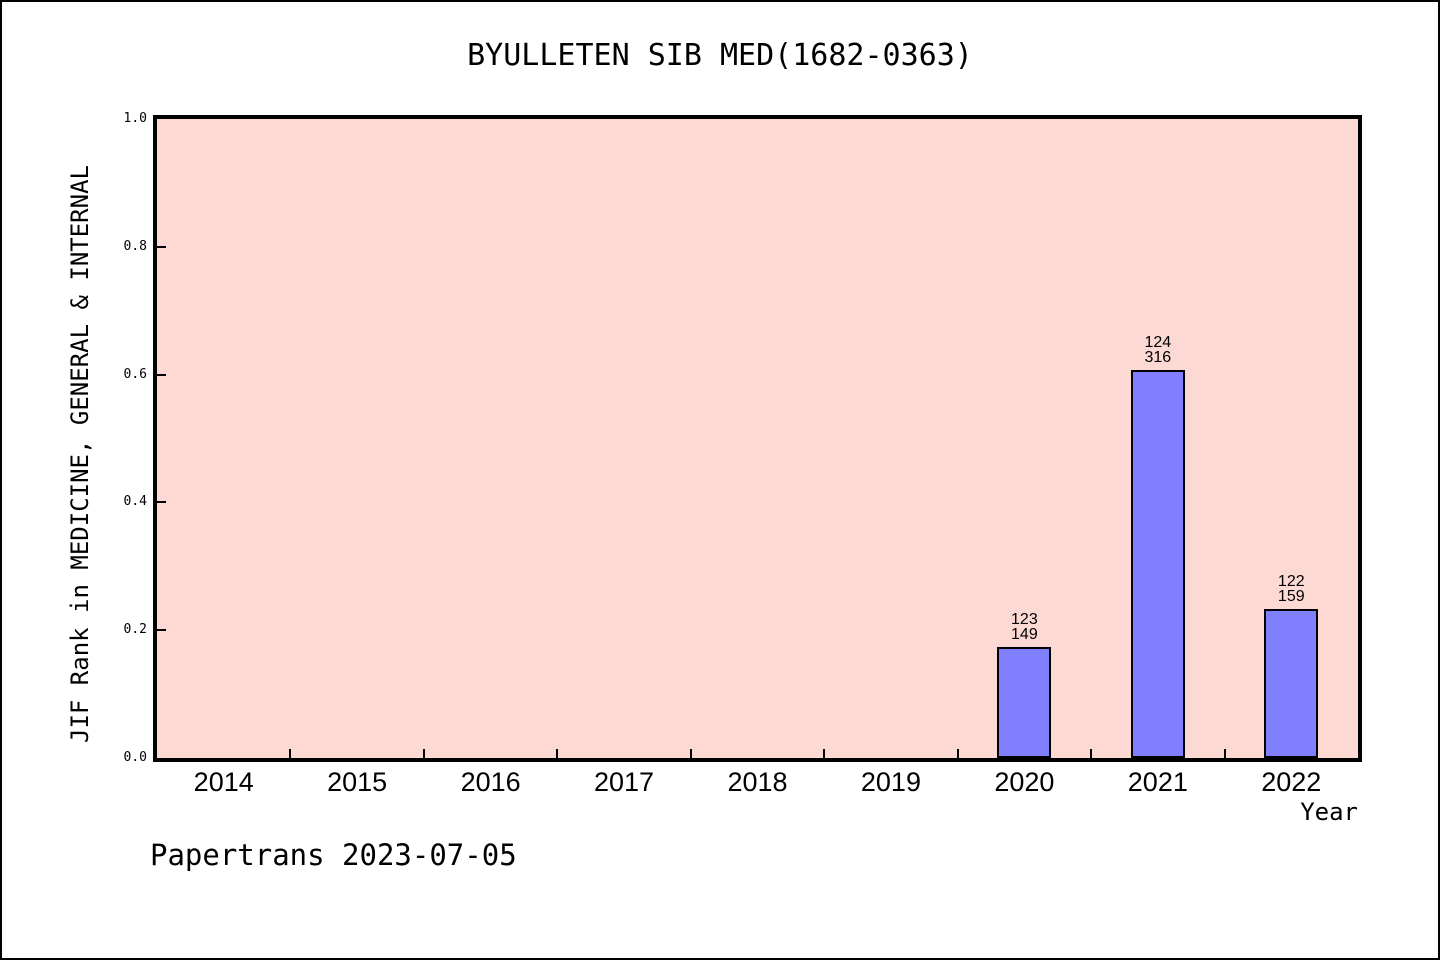 The height and width of the screenshot is (960, 1440). What do you see at coordinates (1024, 782) in the screenshot?
I see `x-tick-label: 2020` at bounding box center [1024, 782].